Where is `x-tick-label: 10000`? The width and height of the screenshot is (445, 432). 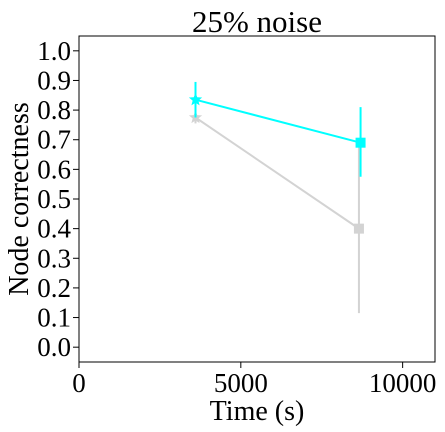
x-tick-label: 10000 is located at coordinates (403, 383).